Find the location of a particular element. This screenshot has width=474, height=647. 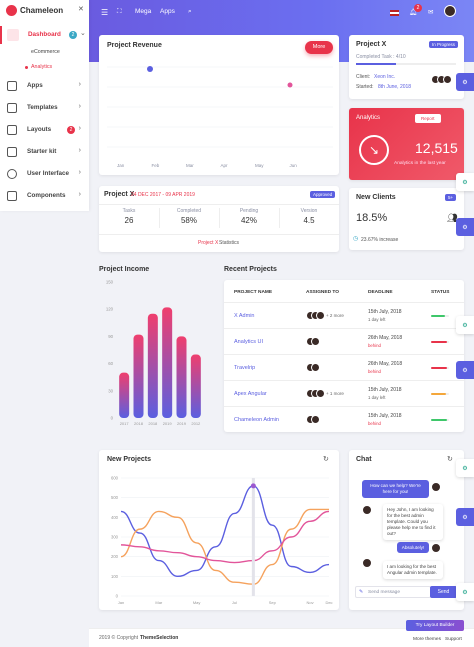

sidebar-item-apps: Apps › is located at coordinates (44, 86).